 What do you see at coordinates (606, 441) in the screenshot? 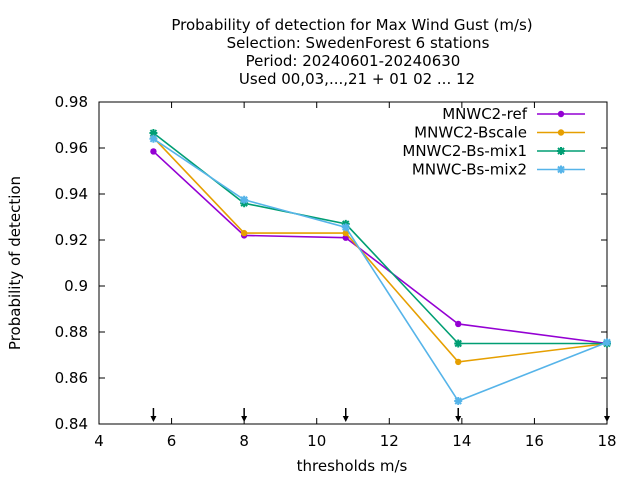
I see `x-tick-label: 18` at bounding box center [606, 441].